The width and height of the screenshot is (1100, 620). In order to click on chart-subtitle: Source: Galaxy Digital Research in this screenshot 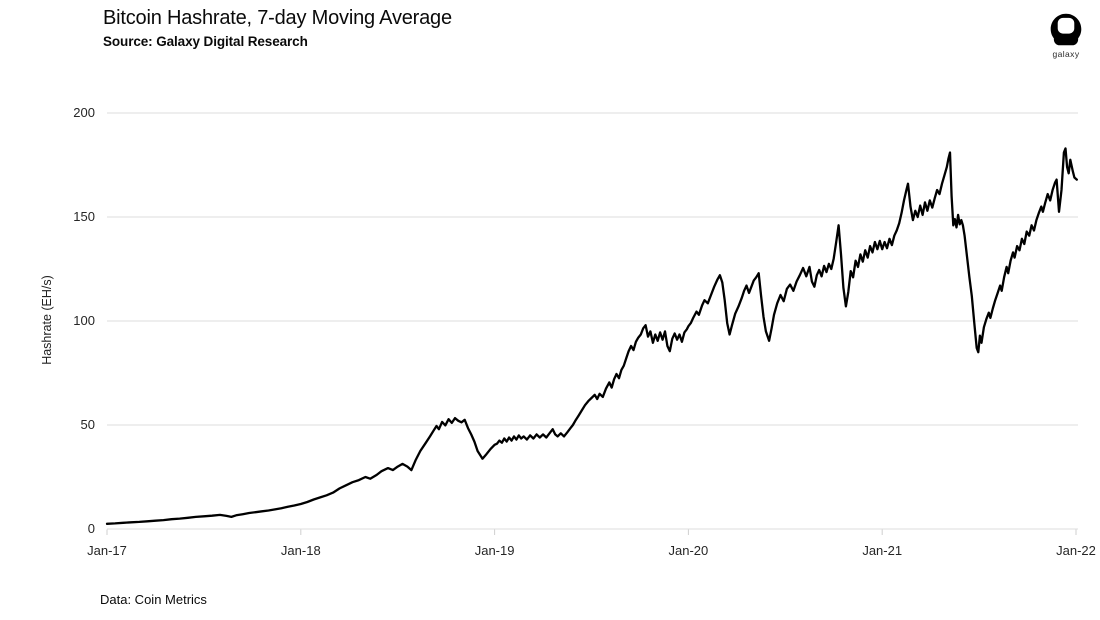, I will do `click(205, 41)`.